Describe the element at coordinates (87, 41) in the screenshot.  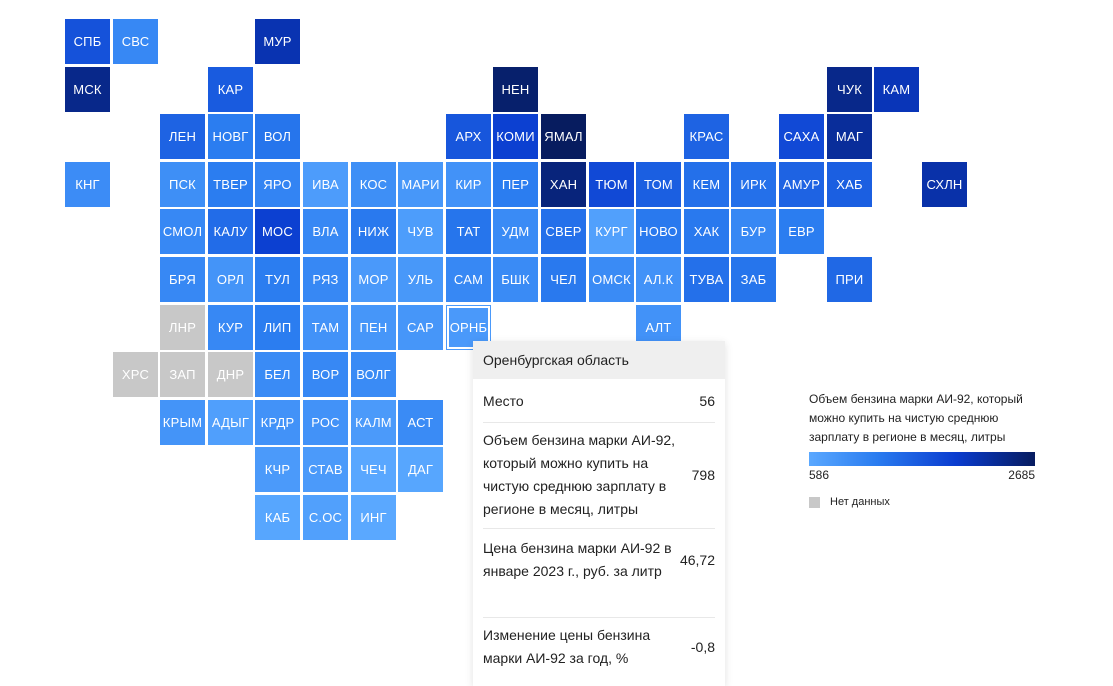
I see `region-tile: СПБ` at that location.